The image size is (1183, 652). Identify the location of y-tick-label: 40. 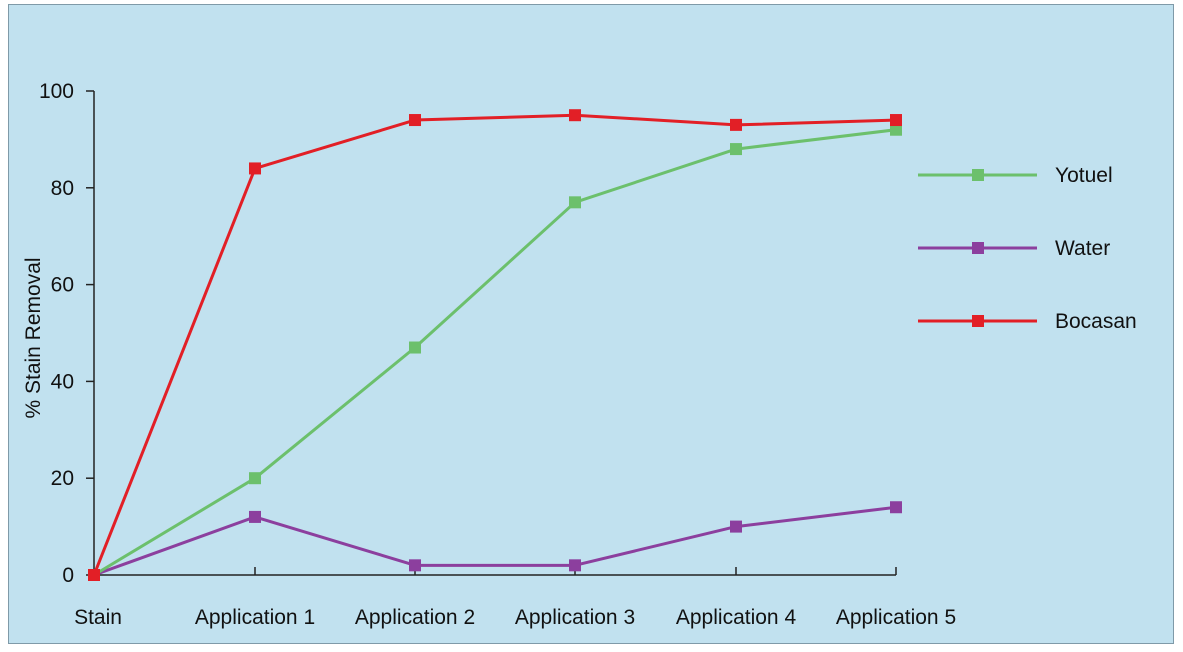
(62, 381).